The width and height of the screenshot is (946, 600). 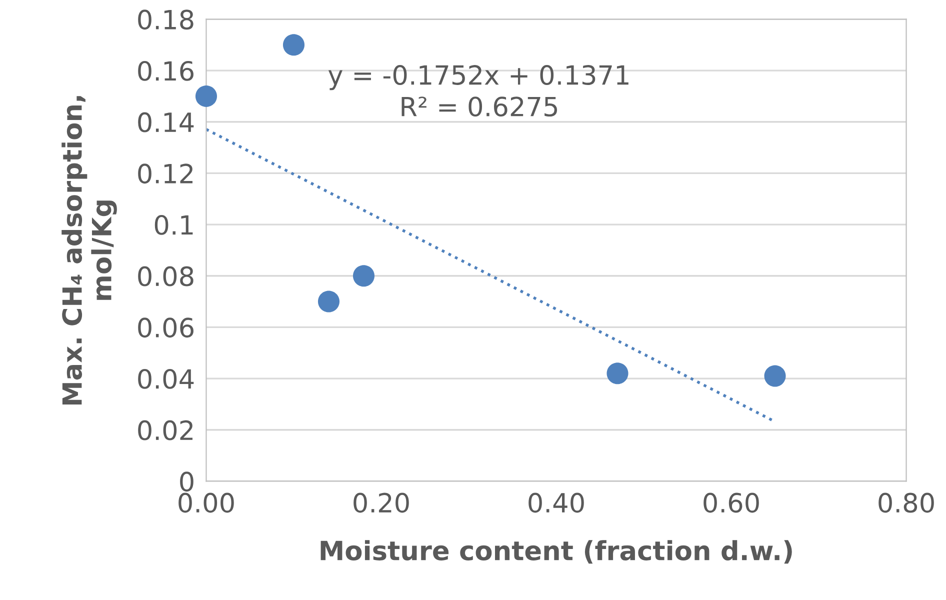 I want to click on y-tick-label: 0.1, so click(x=173, y=224).